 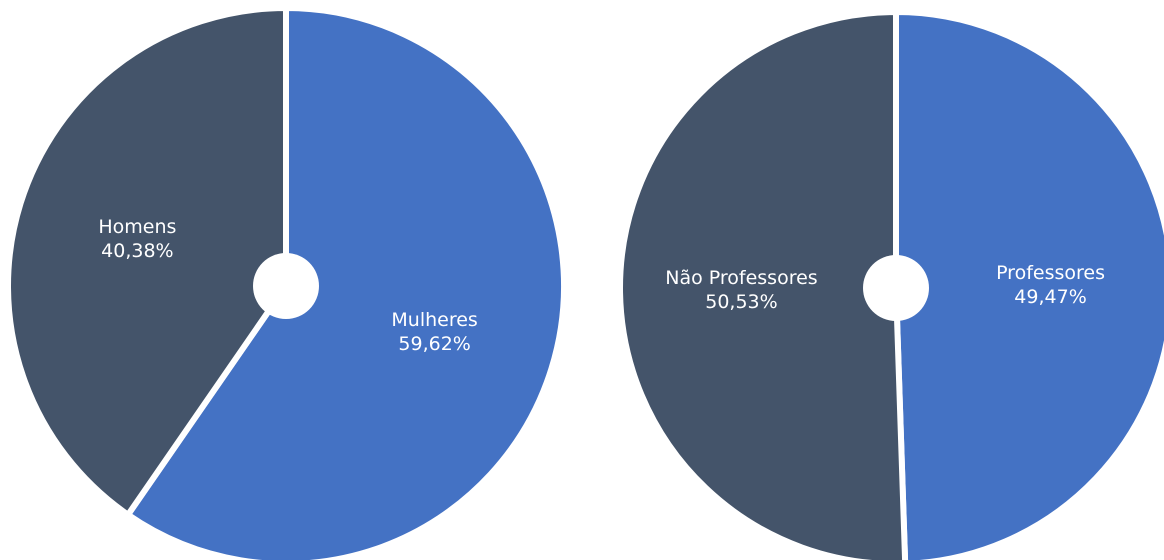 What do you see at coordinates (1050, 297) in the screenshot?
I see `slice-value-label: 49,47%` at bounding box center [1050, 297].